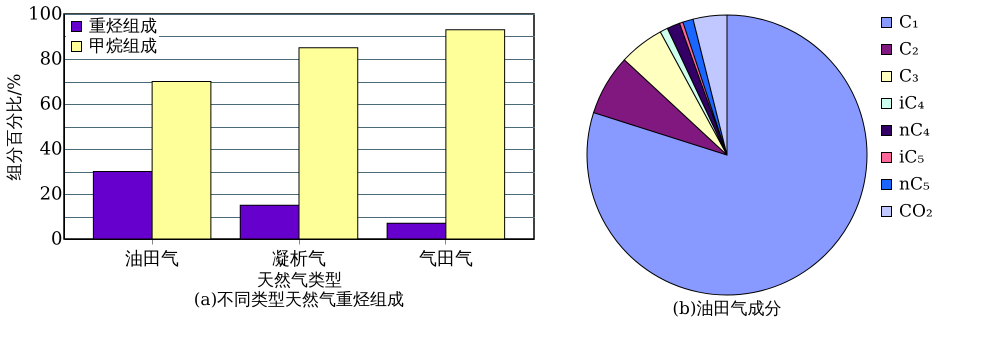  I want to click on legend-label: C₃, so click(909, 76).